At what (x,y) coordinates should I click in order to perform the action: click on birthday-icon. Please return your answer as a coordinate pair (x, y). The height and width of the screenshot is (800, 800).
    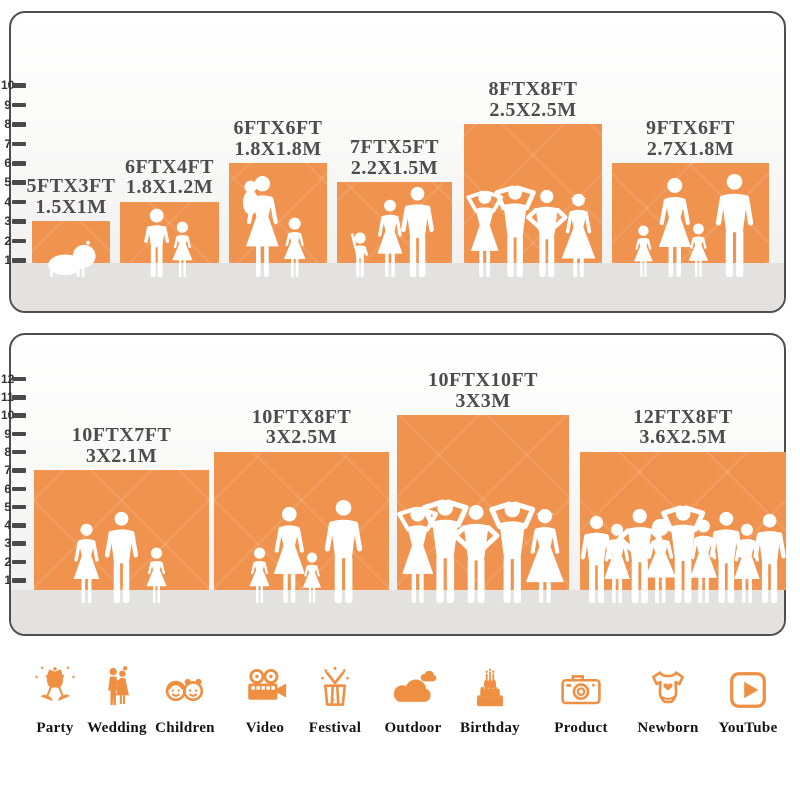
    Looking at the image, I should click on (490, 690).